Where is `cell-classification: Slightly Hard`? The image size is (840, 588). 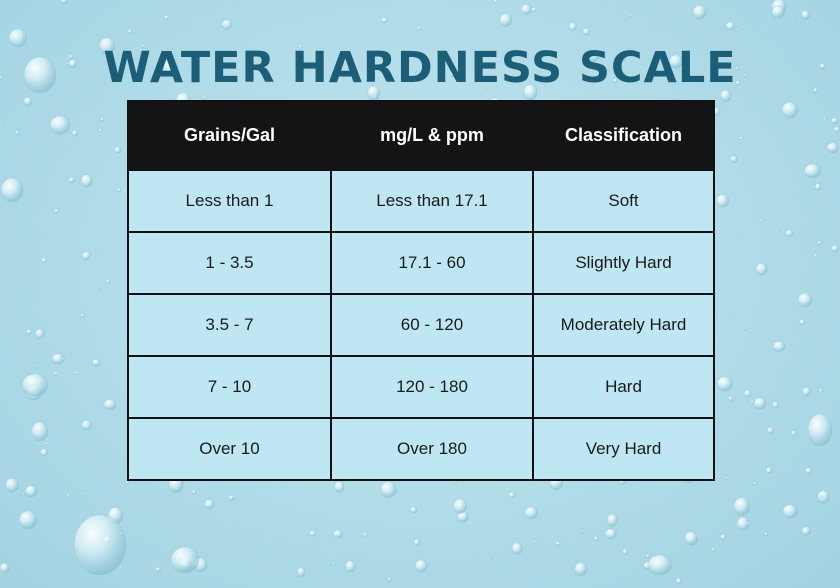 cell-classification: Slightly Hard is located at coordinates (623, 263).